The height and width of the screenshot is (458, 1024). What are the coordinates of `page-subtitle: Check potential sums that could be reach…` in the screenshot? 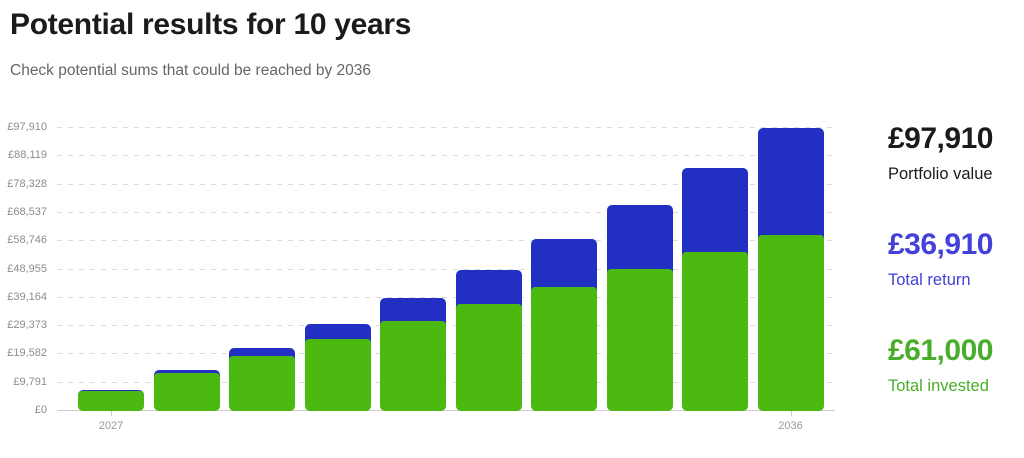 It's located at (191, 70).